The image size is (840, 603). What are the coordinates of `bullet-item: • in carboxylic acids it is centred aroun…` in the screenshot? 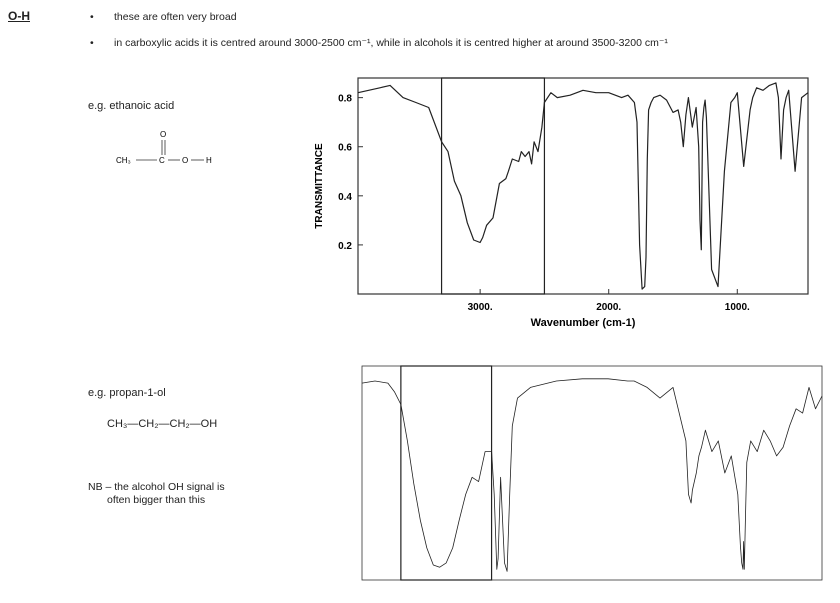 It's located at (379, 43).